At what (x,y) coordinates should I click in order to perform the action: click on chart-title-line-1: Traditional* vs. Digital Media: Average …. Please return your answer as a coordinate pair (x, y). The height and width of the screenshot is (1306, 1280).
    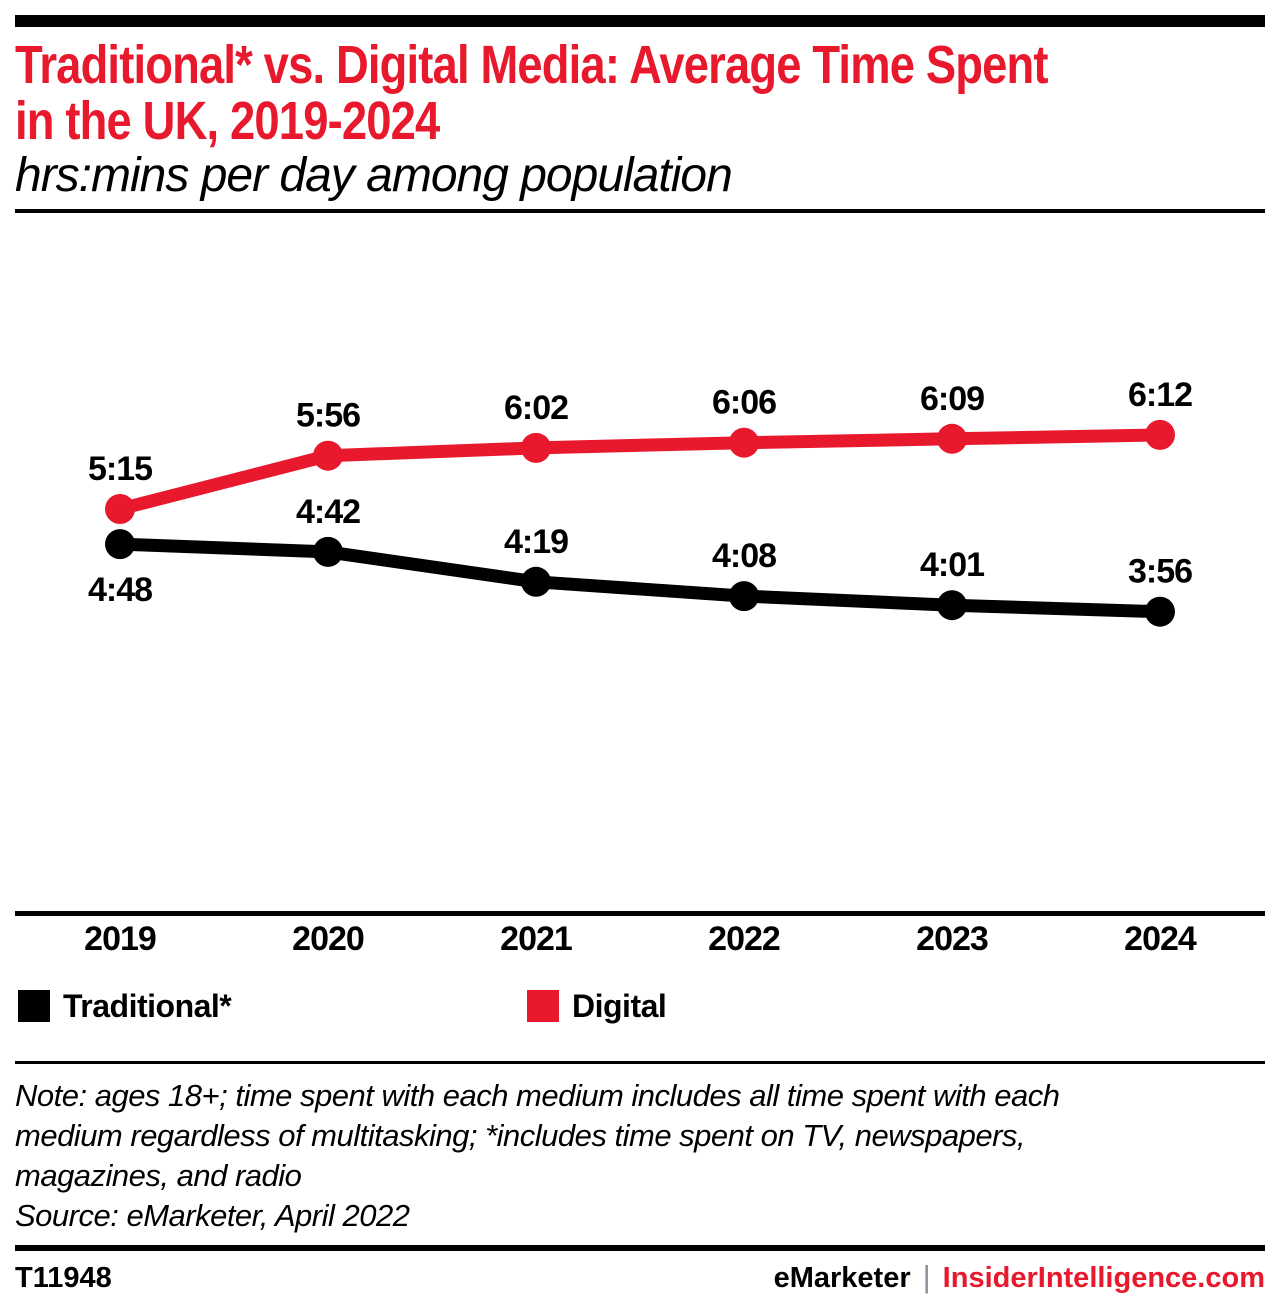
    Looking at the image, I should click on (531, 65).